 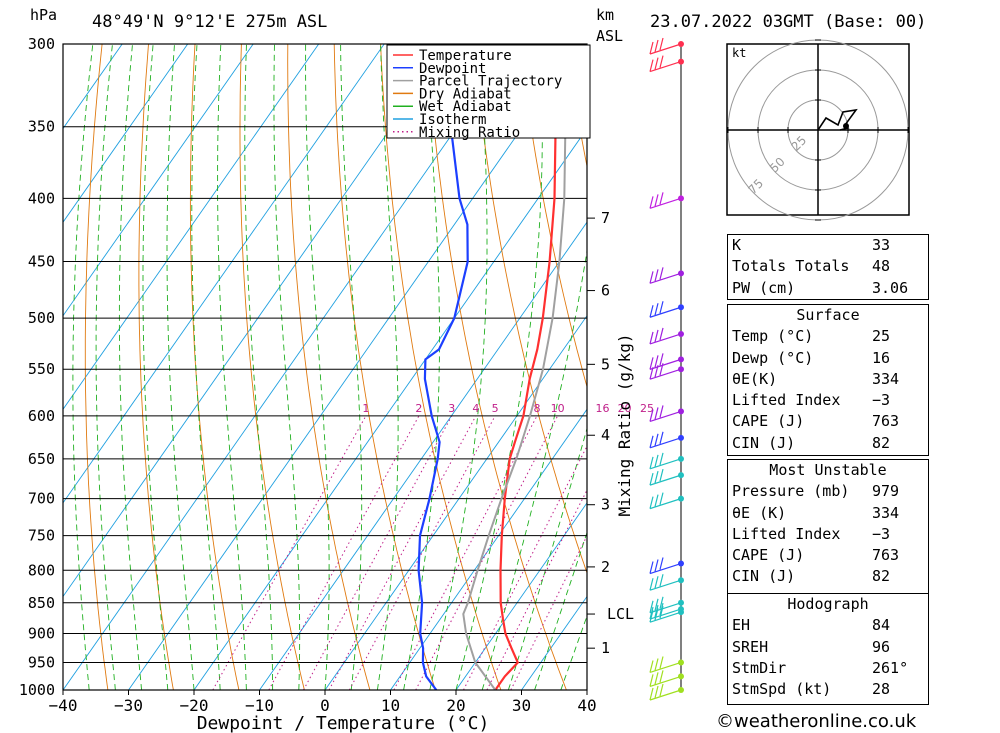 I want to click on x-tick-label: −30, so click(x=128, y=705).